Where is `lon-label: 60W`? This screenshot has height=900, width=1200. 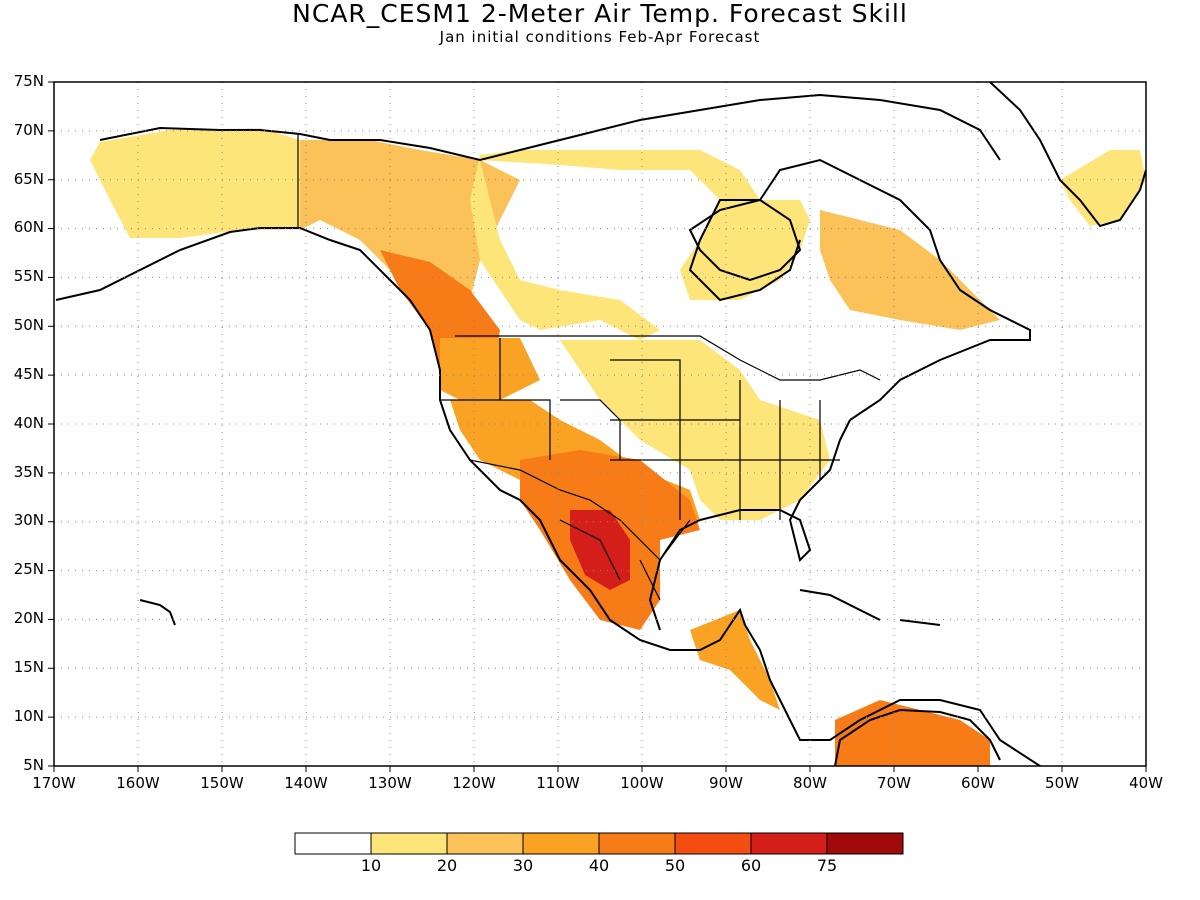
lon-label: 60W is located at coordinates (978, 783).